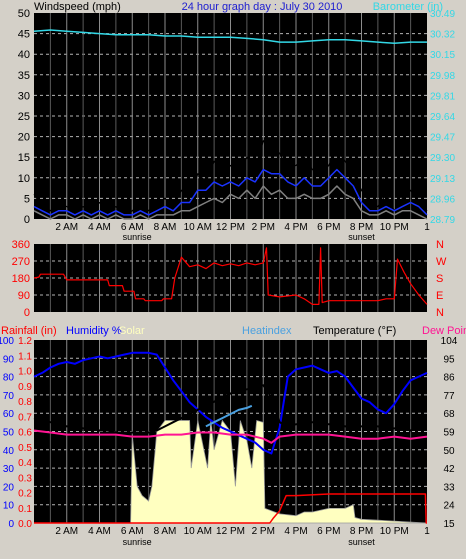 This screenshot has height=559, width=466. What do you see at coordinates (449, 524) in the screenshot?
I see `temperature-y-tick: 15` at bounding box center [449, 524].